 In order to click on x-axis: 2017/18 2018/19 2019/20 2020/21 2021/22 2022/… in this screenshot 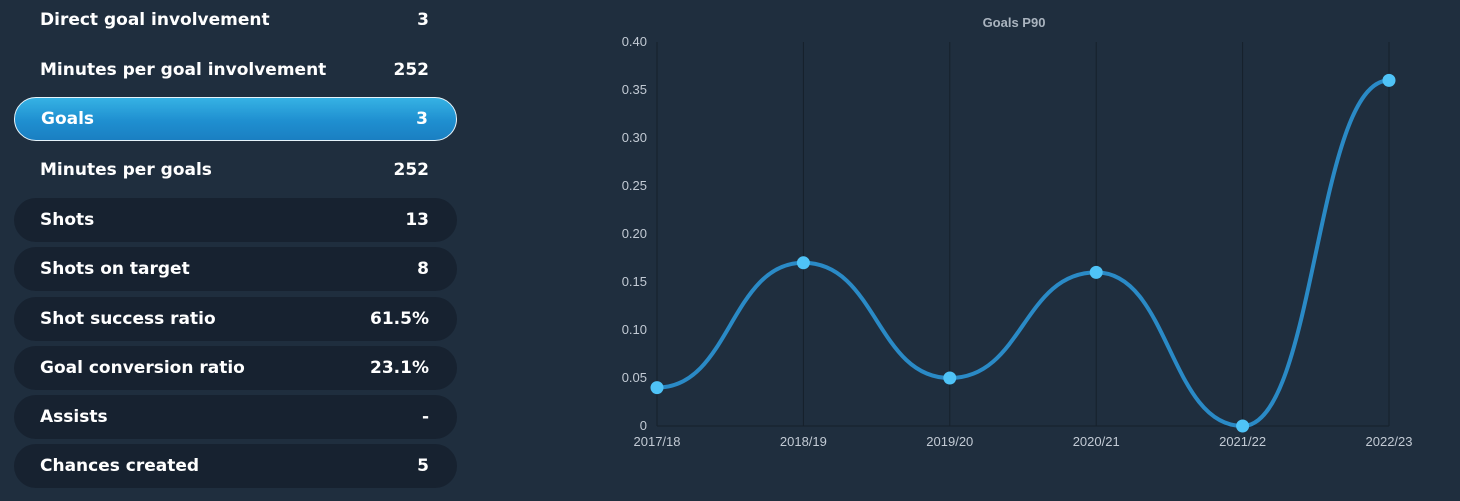, I will do `click(1023, 441)`.